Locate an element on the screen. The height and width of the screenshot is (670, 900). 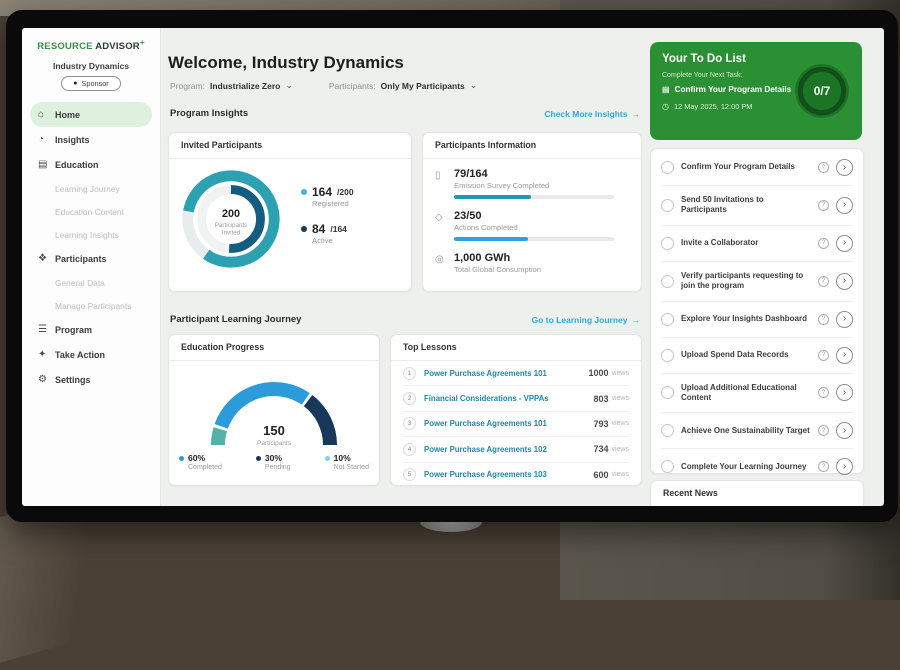
go-to-learning-journey-link: Go to Learning Journey → is located at coordinates (585, 319).